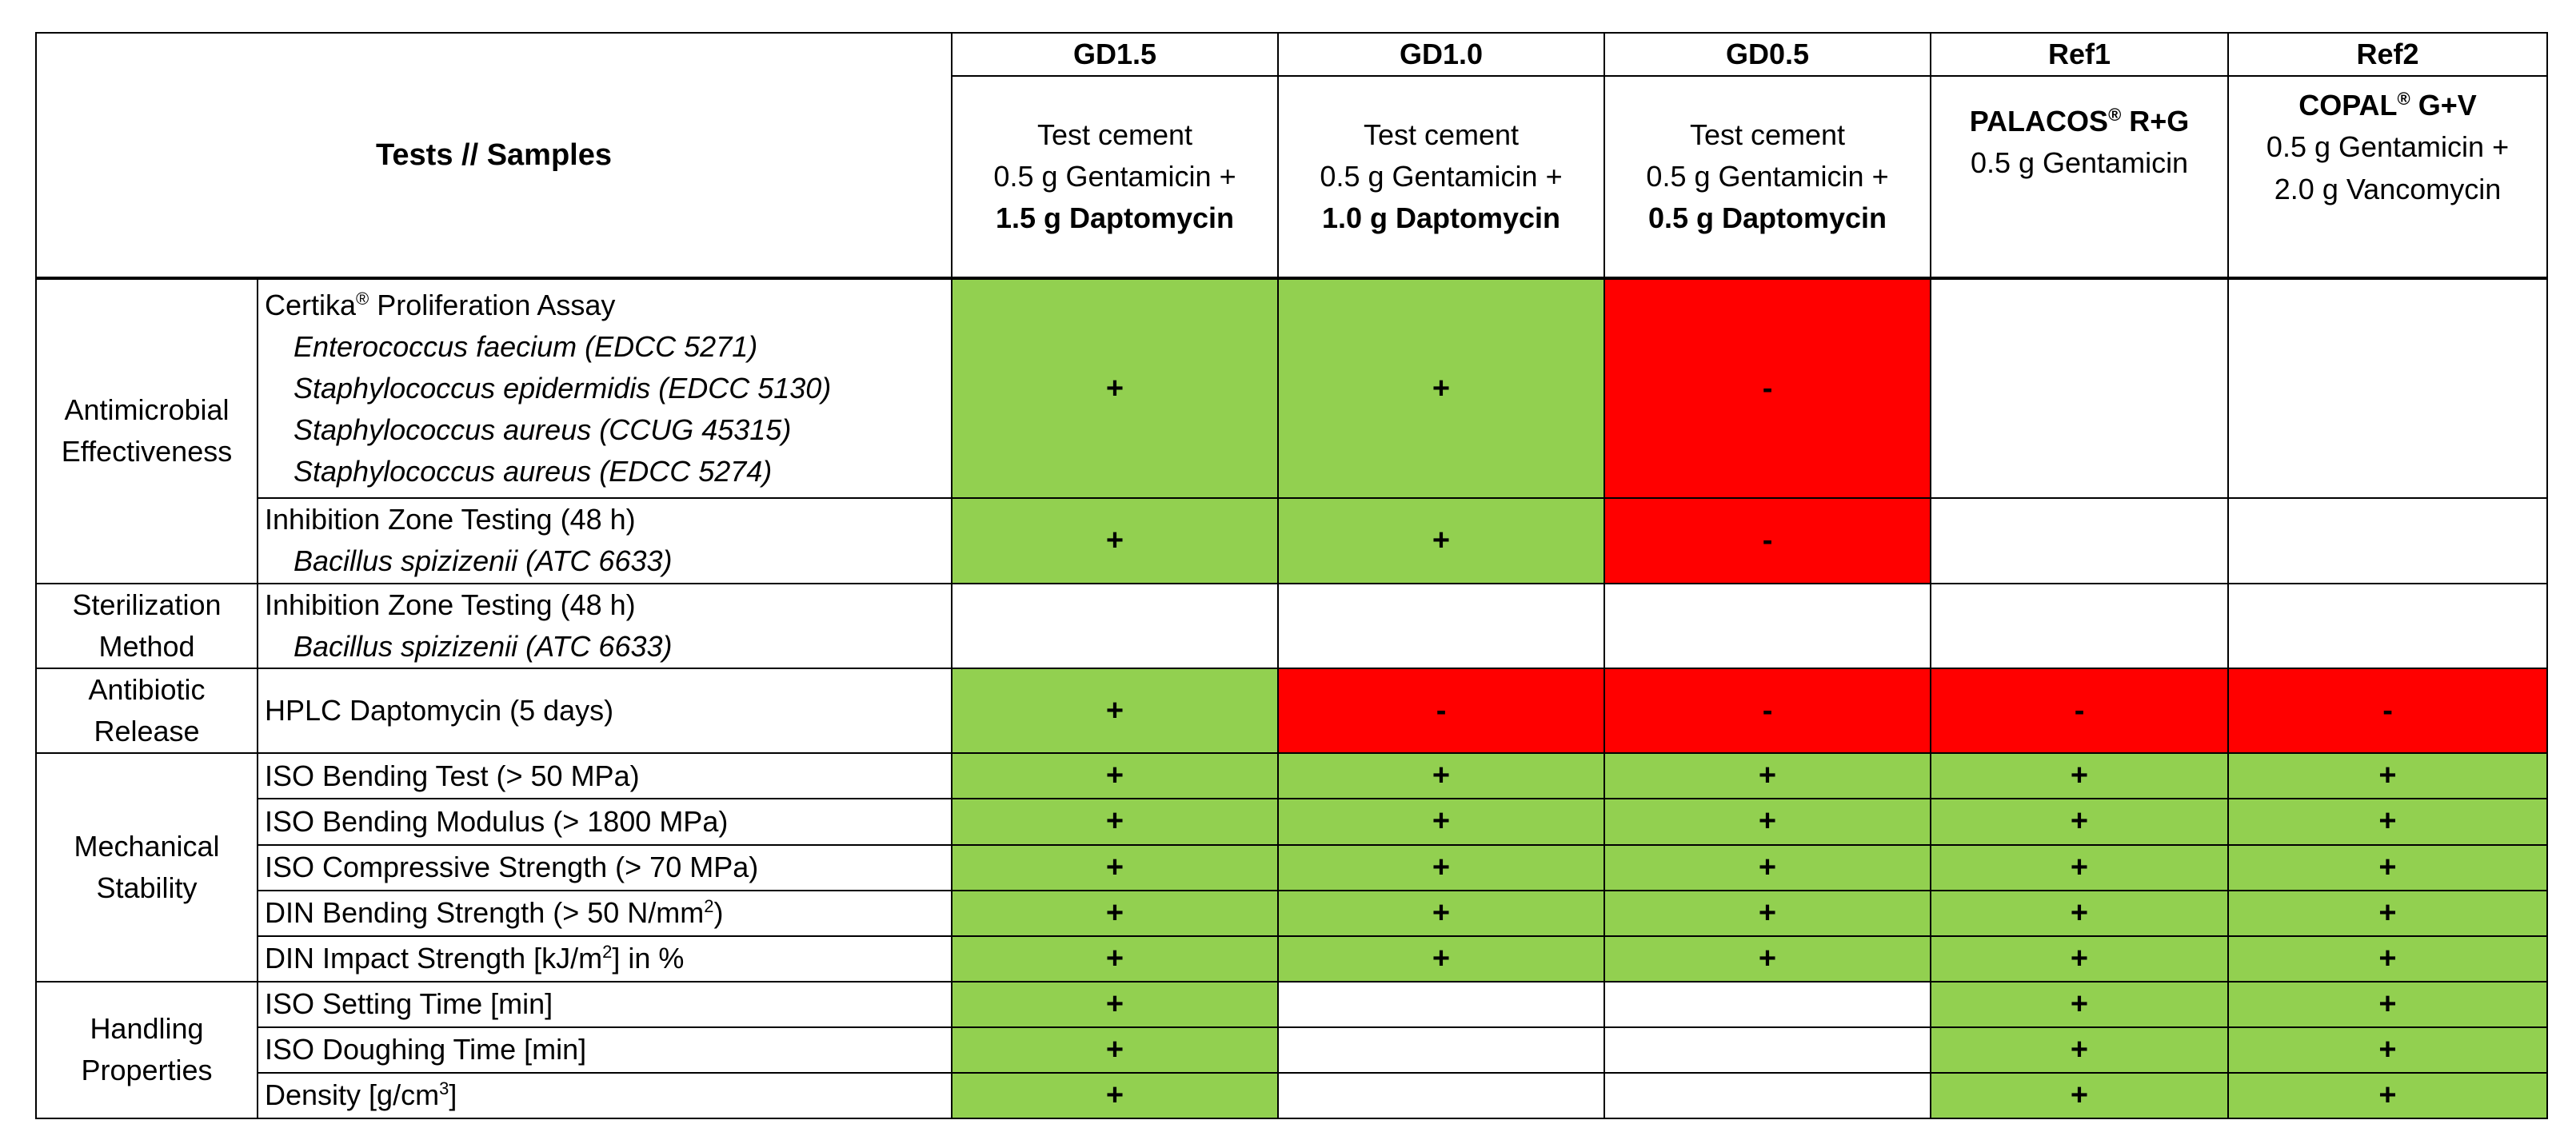 This screenshot has width=2576, height=1128. I want to click on col-header-gd15: GD1.5, so click(1115, 54).